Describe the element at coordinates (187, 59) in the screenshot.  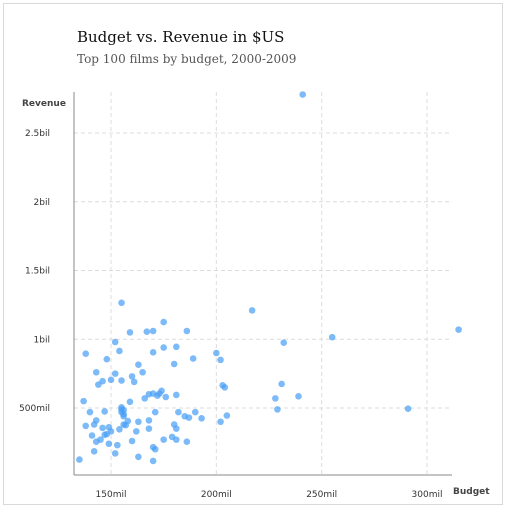
I see `chart-subtitle: Top 100 films by budget, 2000-2009` at that location.